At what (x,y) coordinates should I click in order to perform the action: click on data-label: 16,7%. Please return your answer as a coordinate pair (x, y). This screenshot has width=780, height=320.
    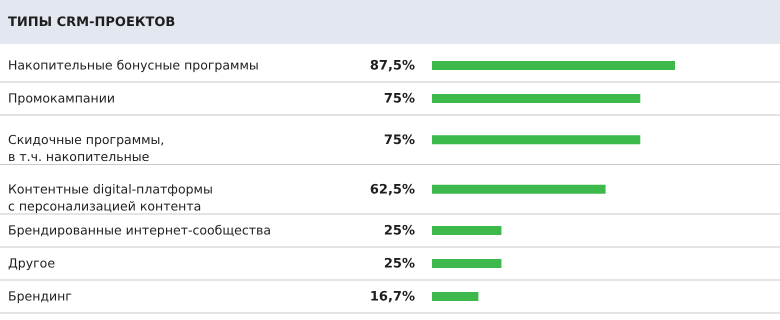
    Looking at the image, I should click on (392, 297).